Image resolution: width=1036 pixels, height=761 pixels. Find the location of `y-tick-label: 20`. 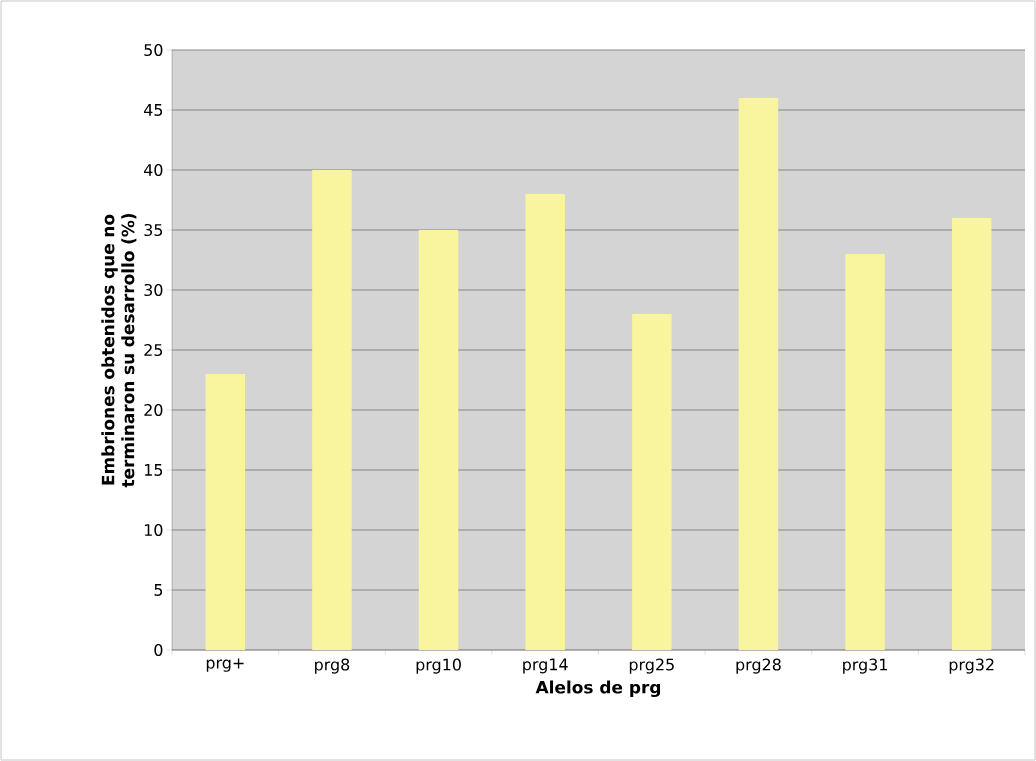

y-tick-label: 20 is located at coordinates (153, 410).